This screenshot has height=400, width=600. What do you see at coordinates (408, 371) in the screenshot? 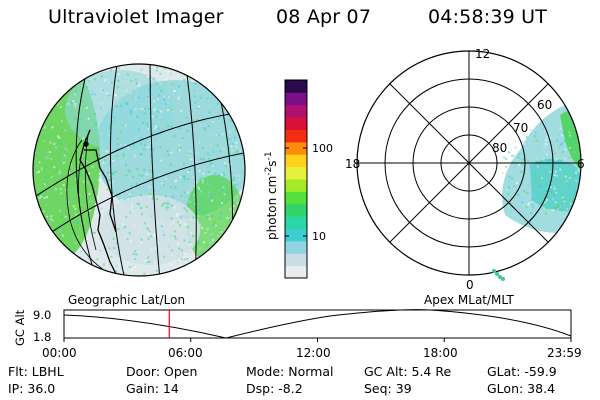
I see `gcalt-info: GC Alt: 5.4 Re` at bounding box center [408, 371].